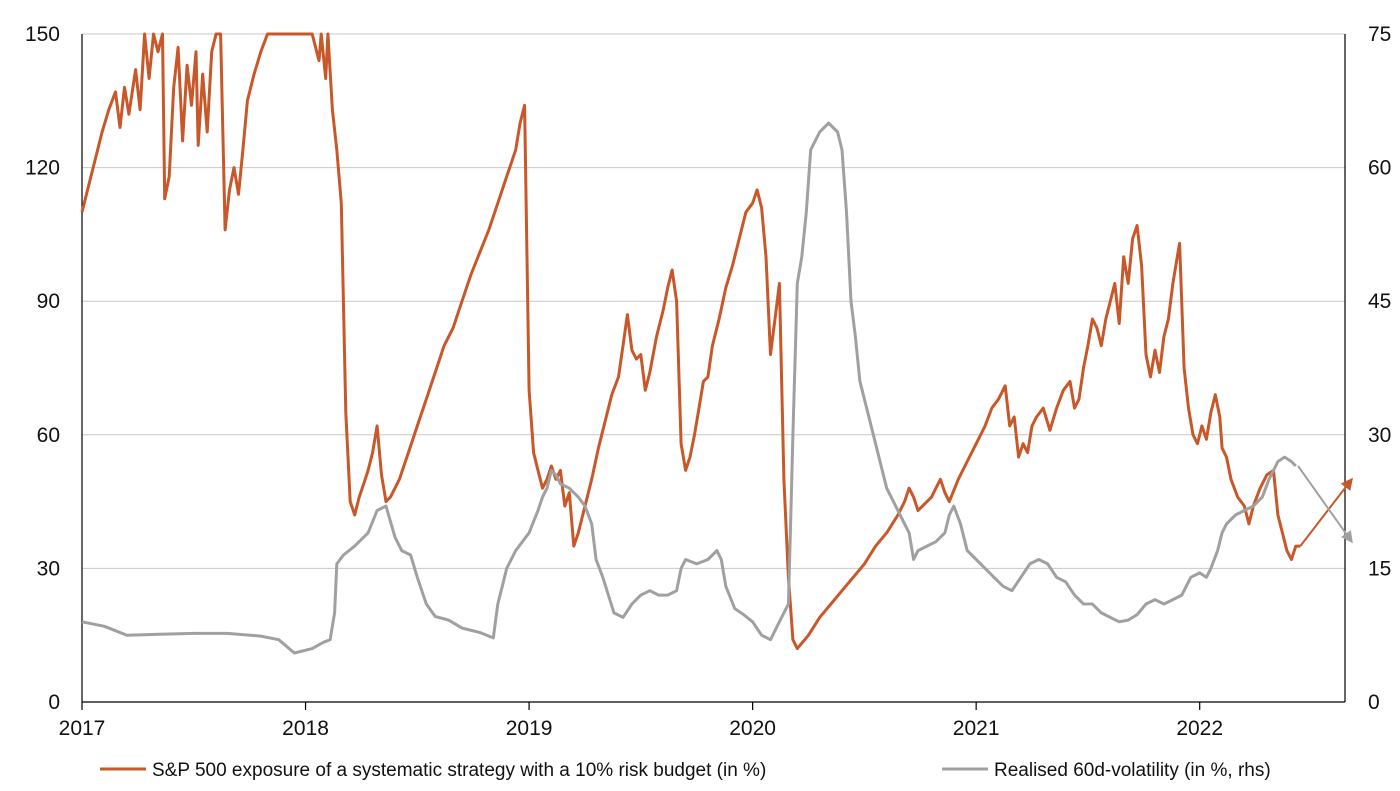 Image resolution: width=1400 pixels, height=791 pixels. Describe the element at coordinates (48, 435) in the screenshot. I see `y-tick-label: 60` at that location.